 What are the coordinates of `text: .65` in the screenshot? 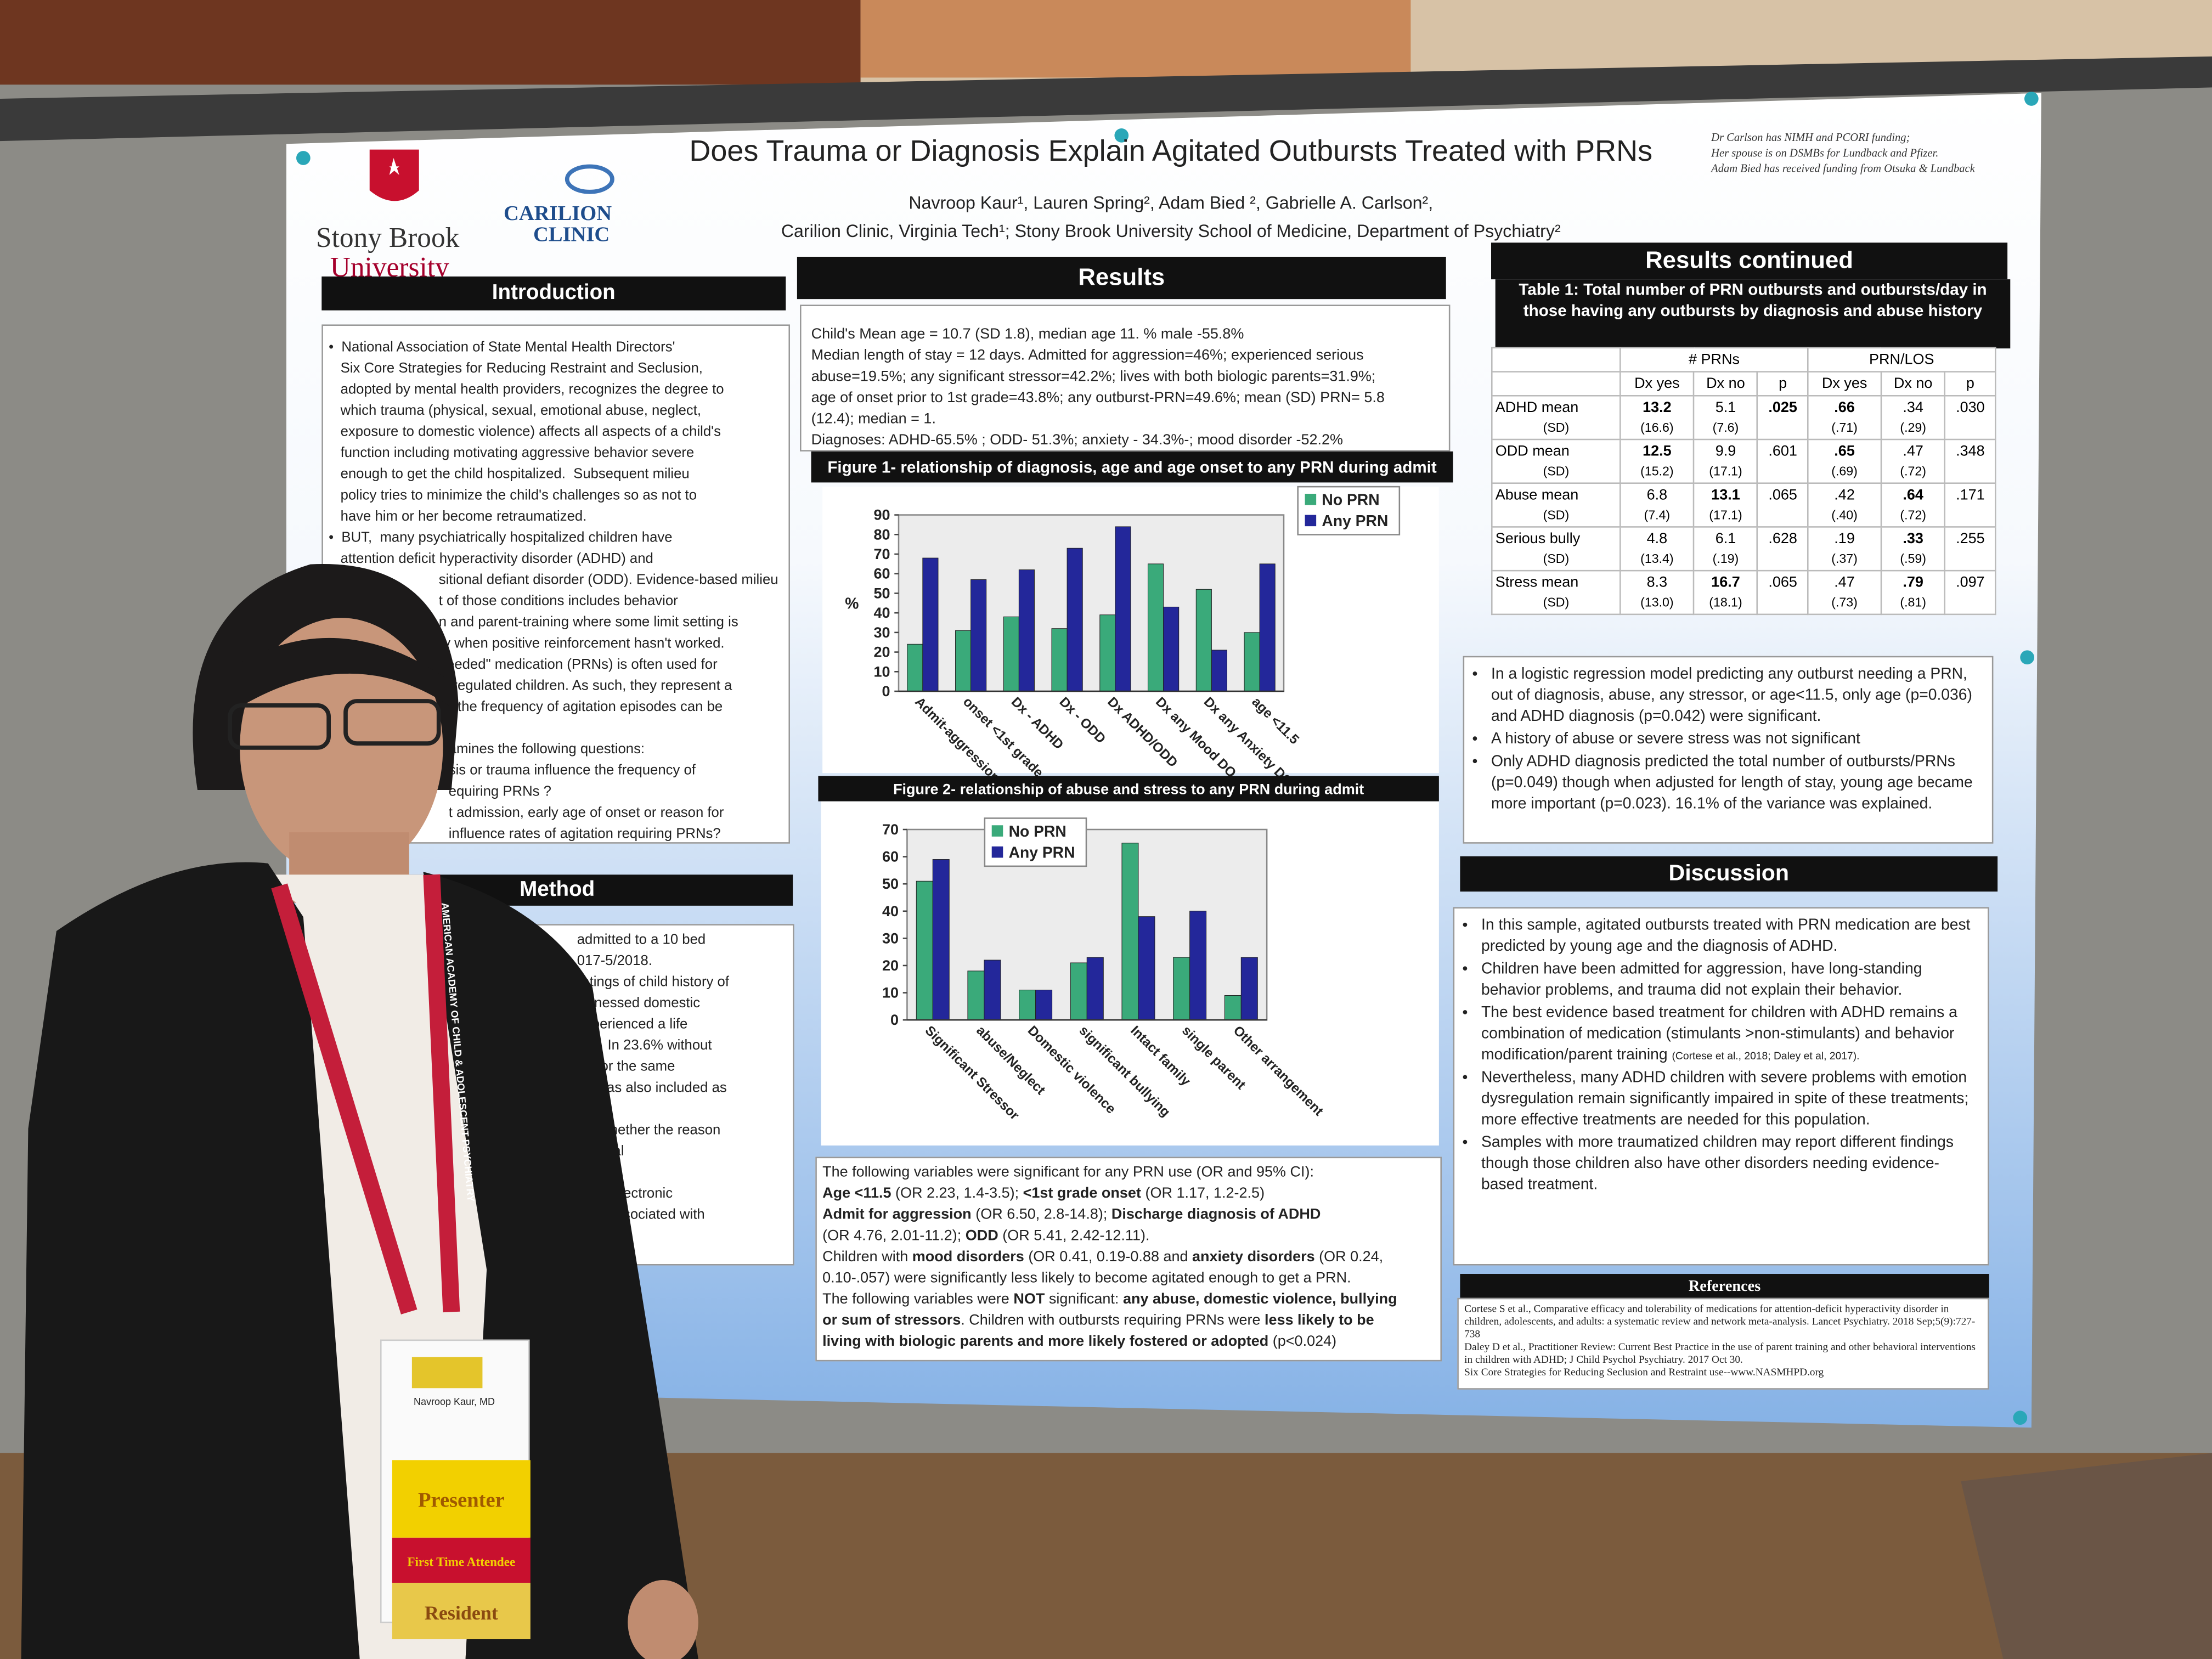 It's located at (1844, 452).